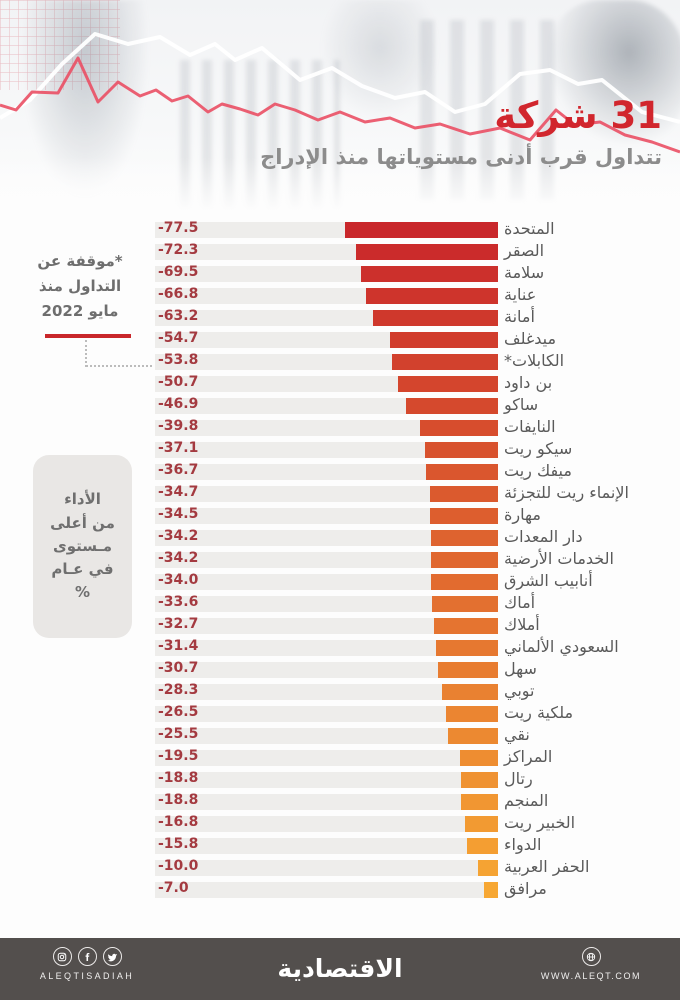 The height and width of the screenshot is (1000, 680). I want to click on bar-label: مرافق, so click(525, 888).